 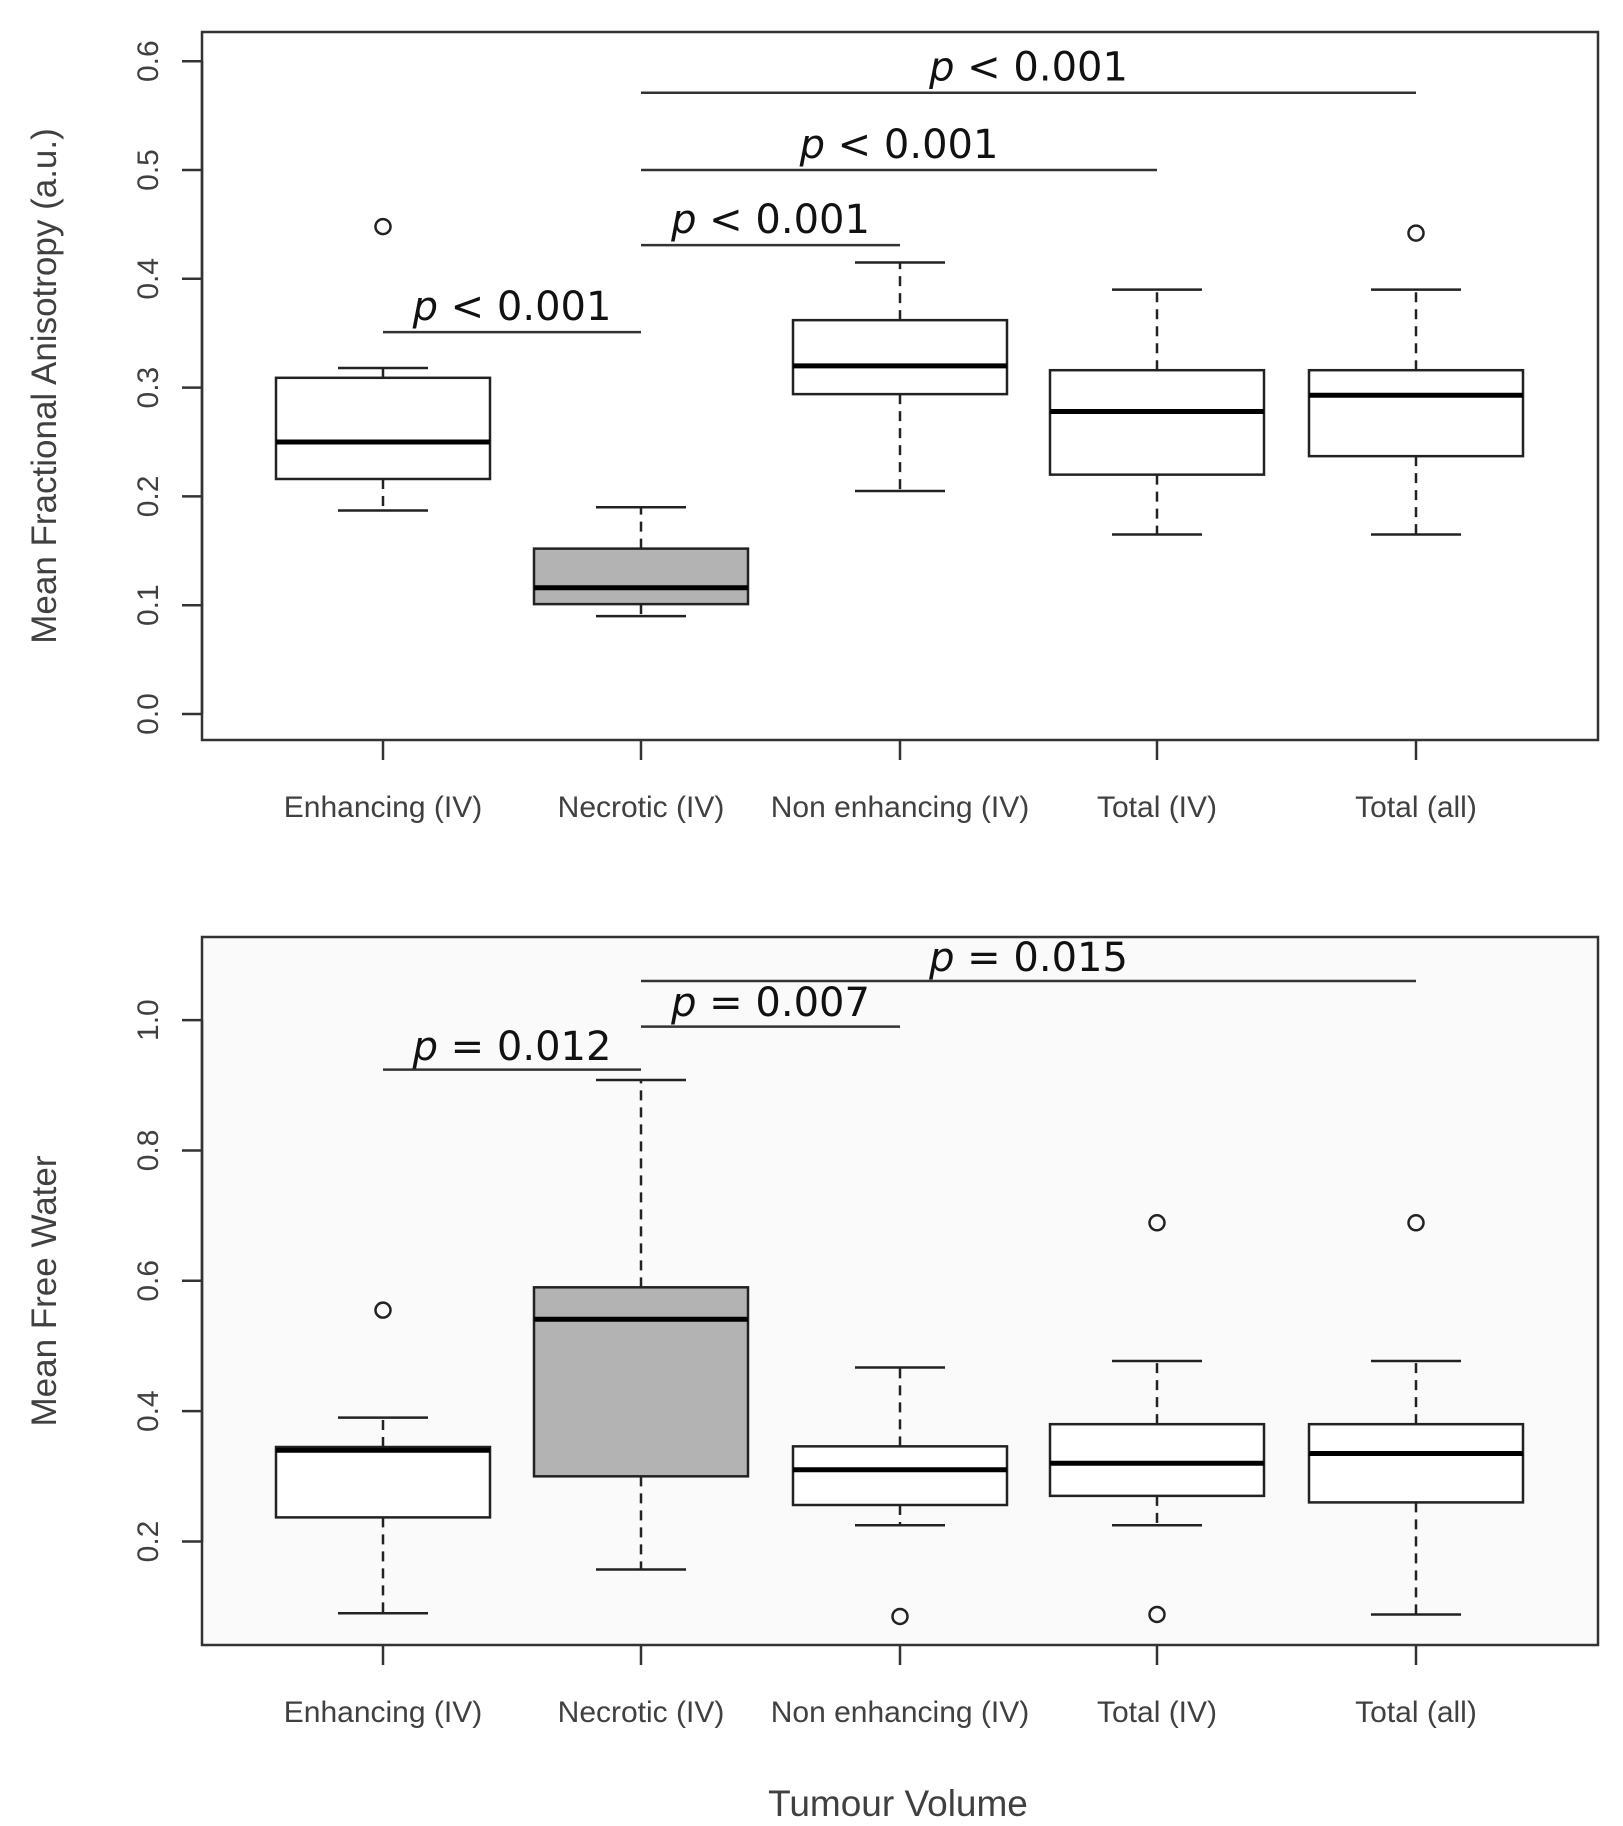 What do you see at coordinates (770, 1003) in the screenshot?
I see `p-value-label: p = 0.007` at bounding box center [770, 1003].